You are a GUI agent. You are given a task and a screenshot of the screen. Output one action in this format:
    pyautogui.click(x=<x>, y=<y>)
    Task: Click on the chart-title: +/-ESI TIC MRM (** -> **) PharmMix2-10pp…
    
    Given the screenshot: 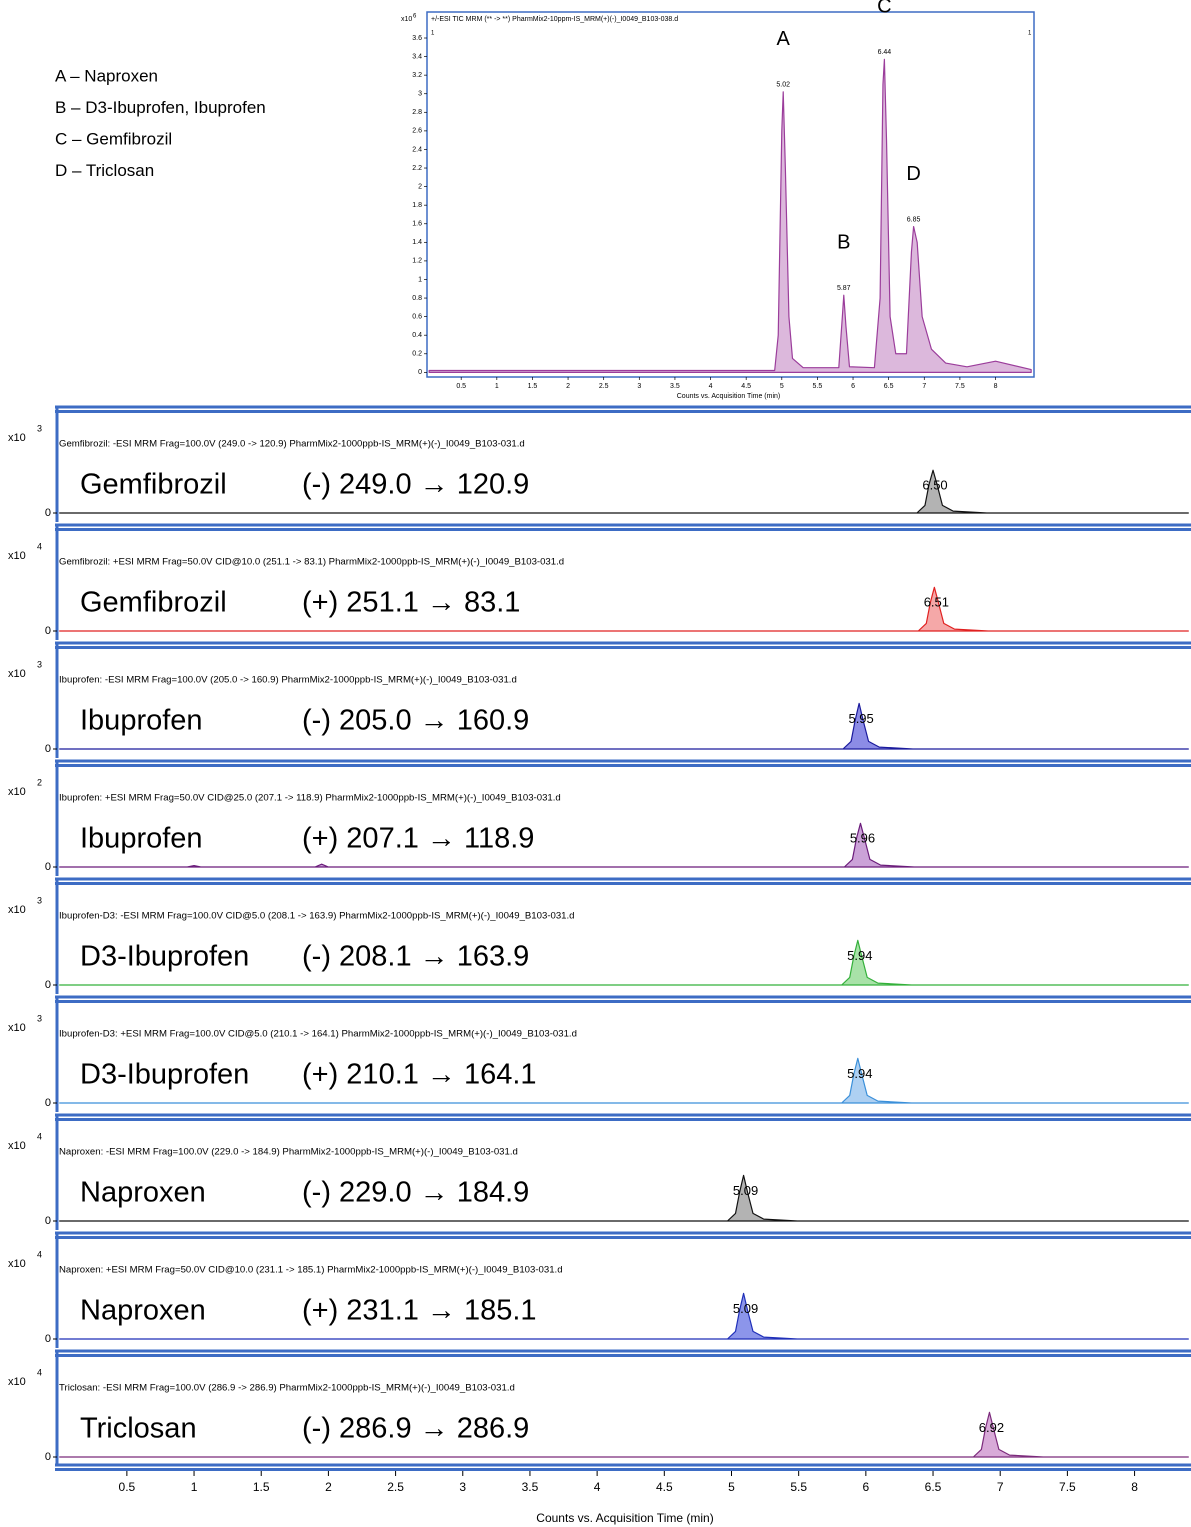 What is the action you would take?
    pyautogui.click(x=554, y=19)
    